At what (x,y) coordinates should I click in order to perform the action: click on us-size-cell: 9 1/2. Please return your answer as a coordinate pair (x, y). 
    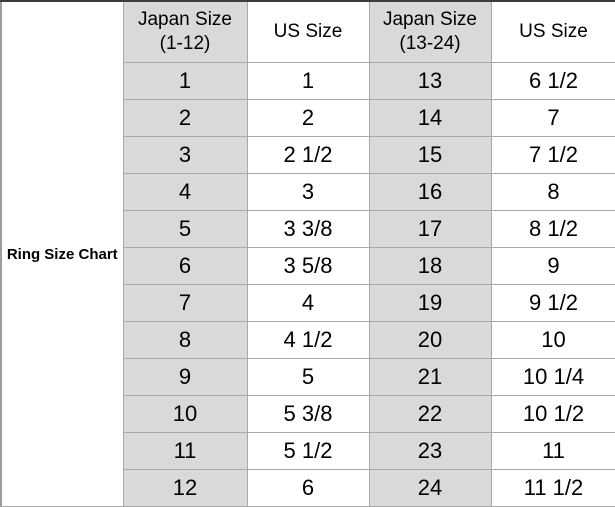
    Looking at the image, I should click on (552, 303).